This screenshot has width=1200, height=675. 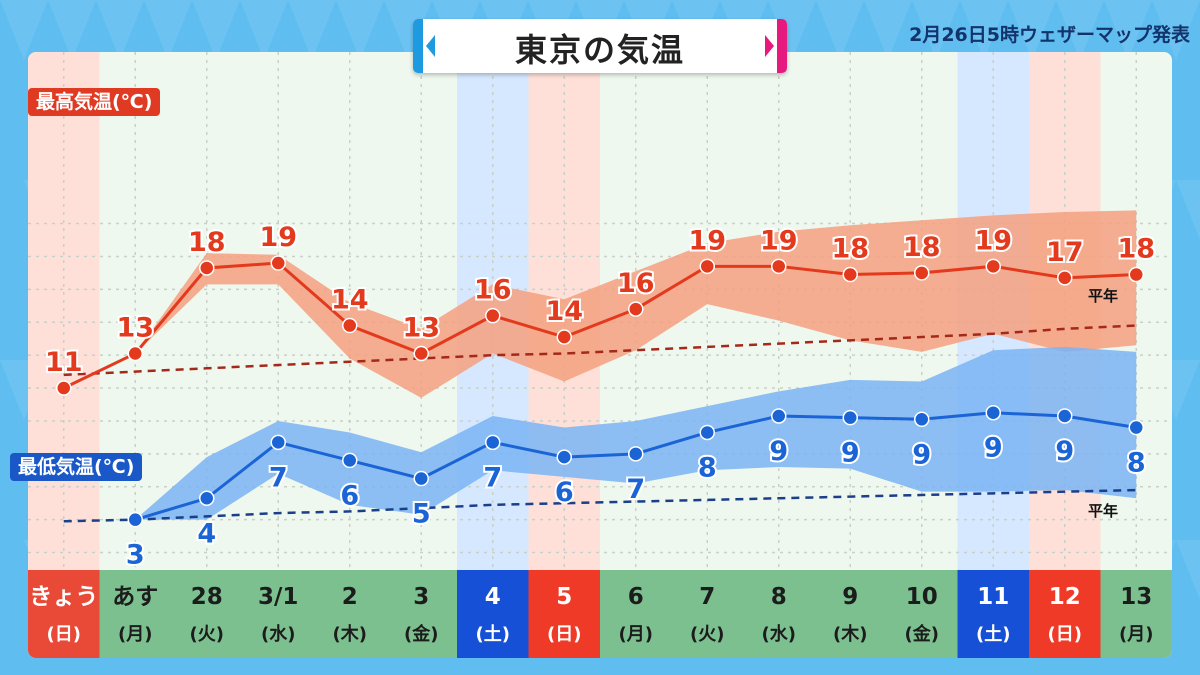 What do you see at coordinates (600, 46) in the screenshot?
I see `title-box: 東京の気温` at bounding box center [600, 46].